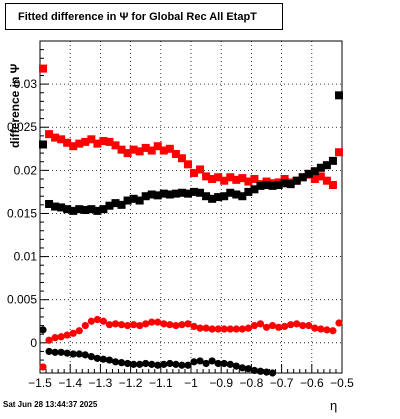 This screenshot has width=400, height=419. What do you see at coordinates (312, 383) in the screenshot?
I see `x-tick-label: −0.6` at bounding box center [312, 383].